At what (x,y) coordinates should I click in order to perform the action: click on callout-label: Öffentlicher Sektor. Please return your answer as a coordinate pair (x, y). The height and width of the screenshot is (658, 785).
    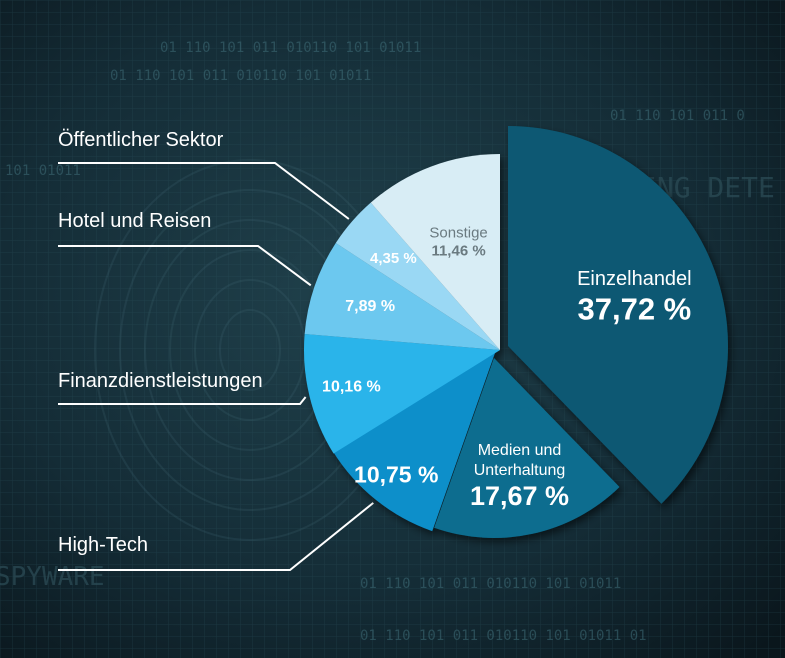
    Looking at the image, I should click on (141, 140).